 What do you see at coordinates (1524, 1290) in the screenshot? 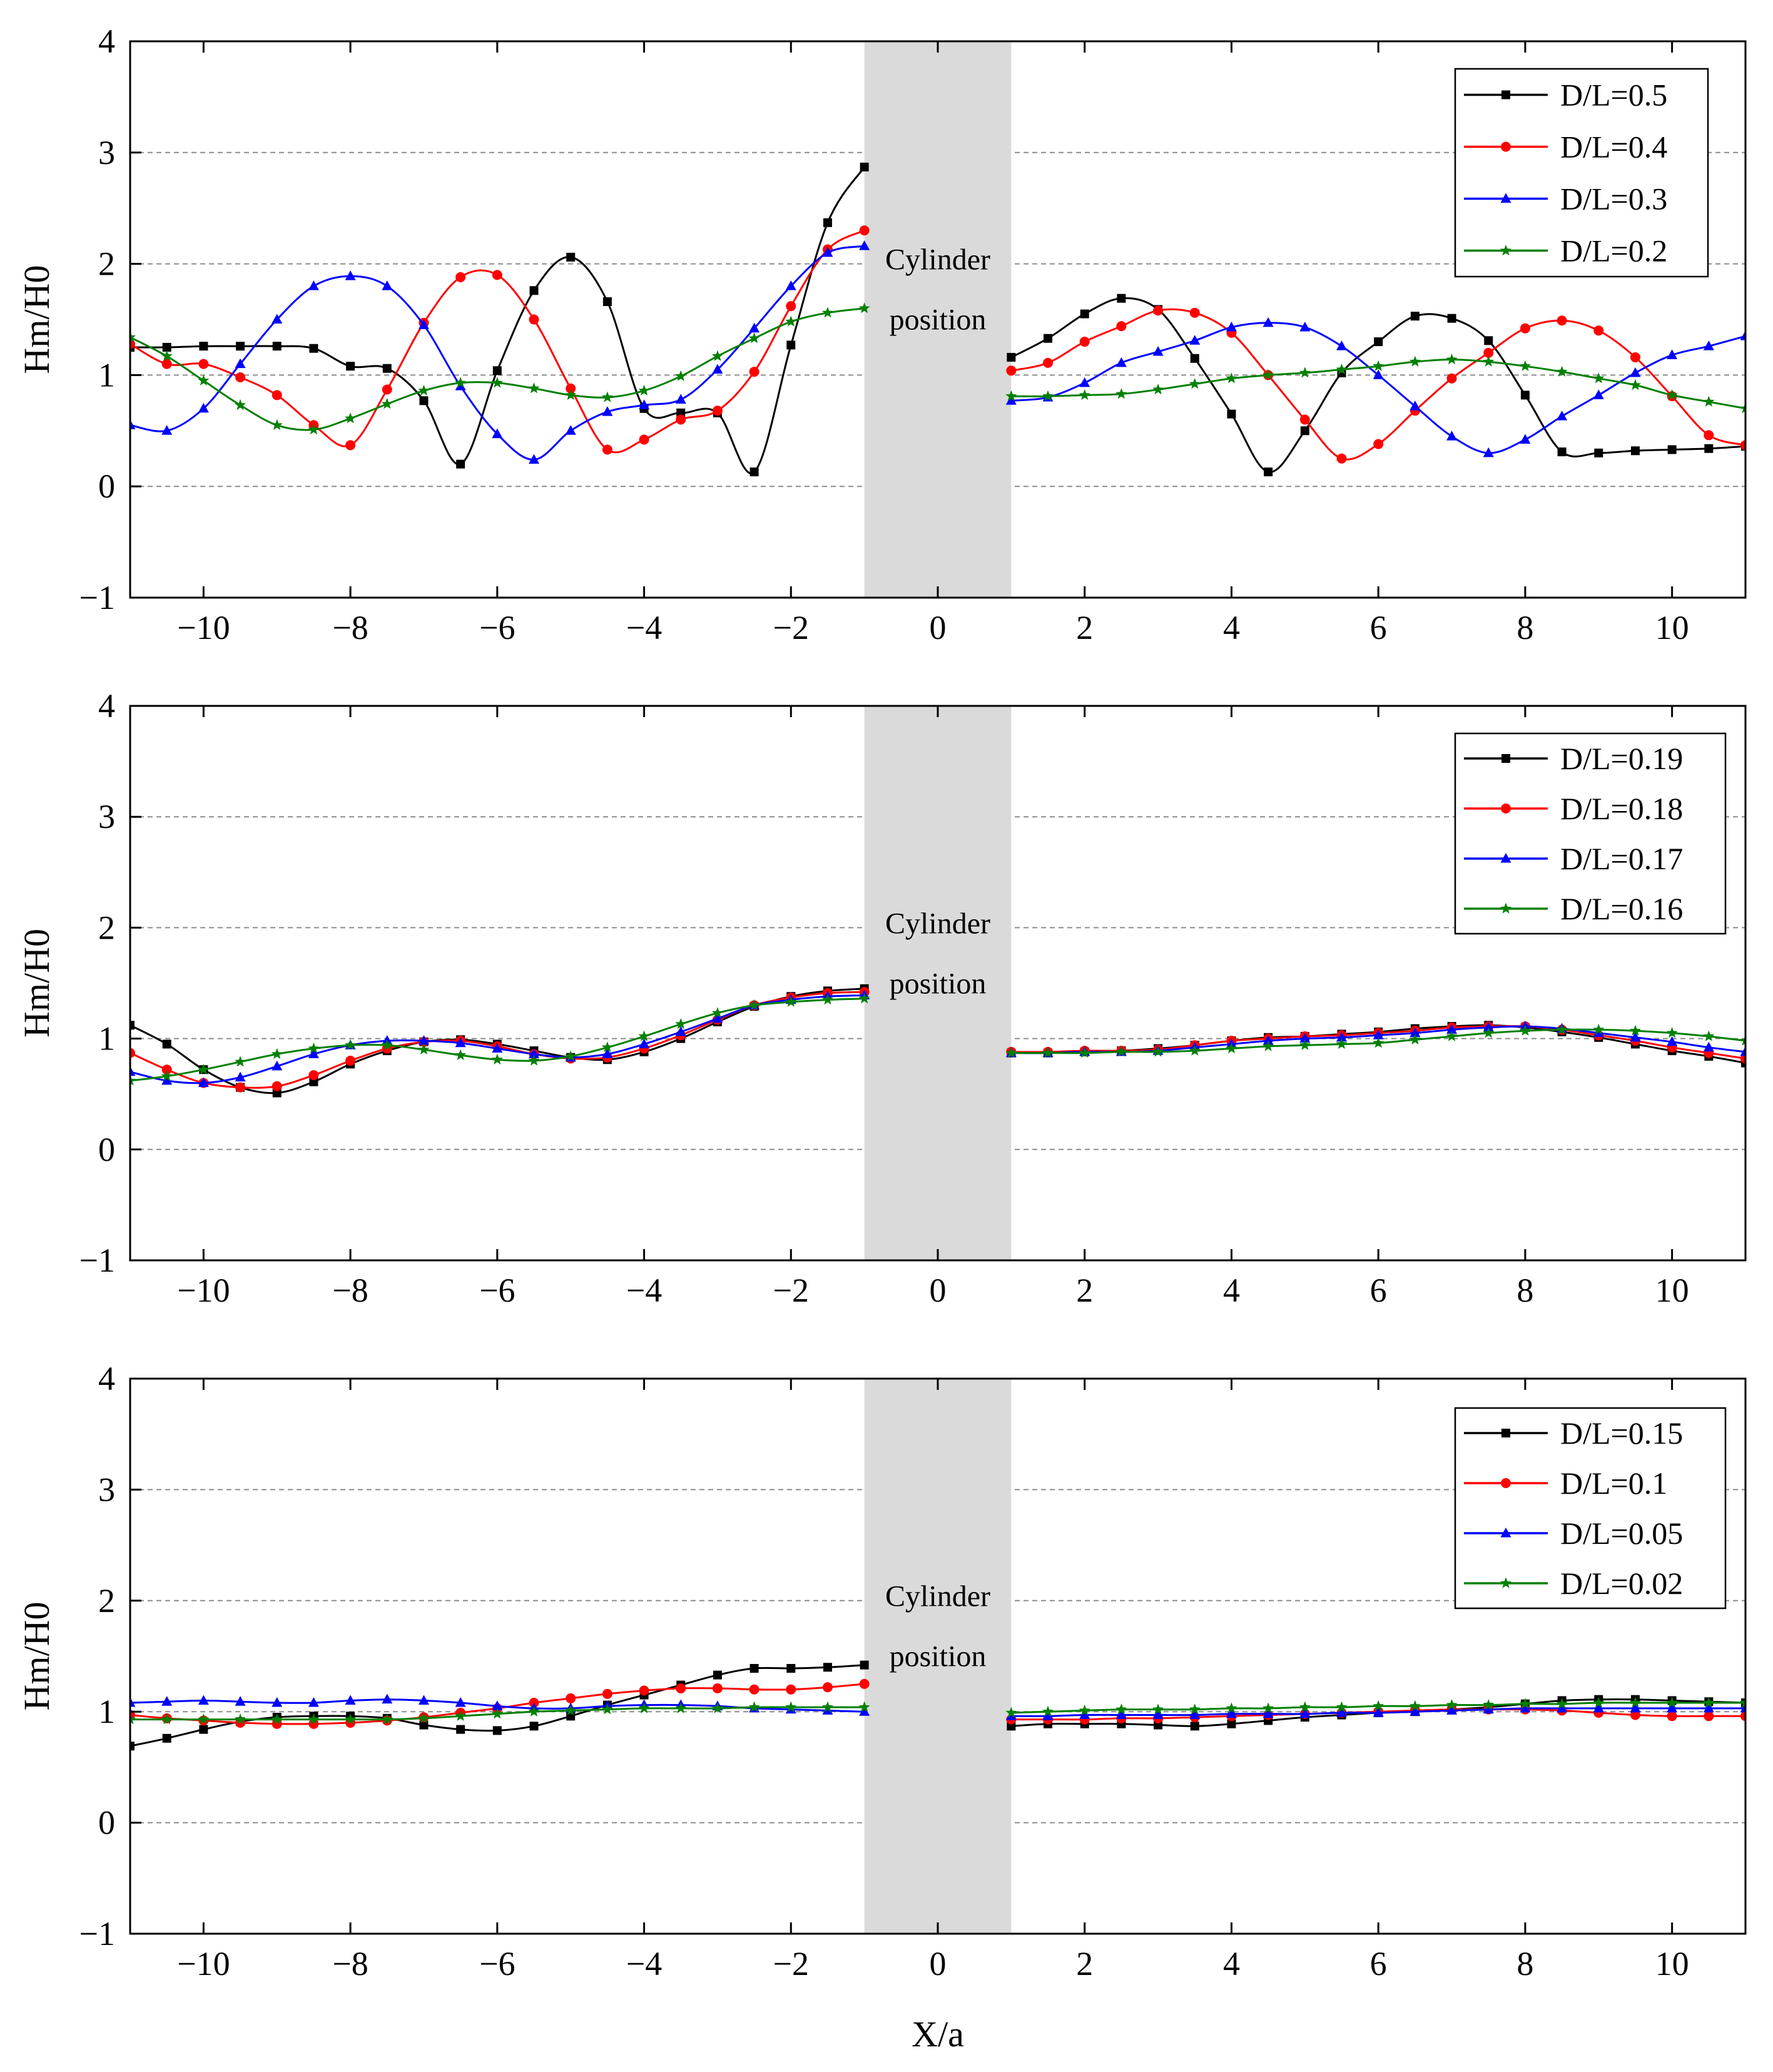
I see `x-tick-label: 8` at bounding box center [1524, 1290].